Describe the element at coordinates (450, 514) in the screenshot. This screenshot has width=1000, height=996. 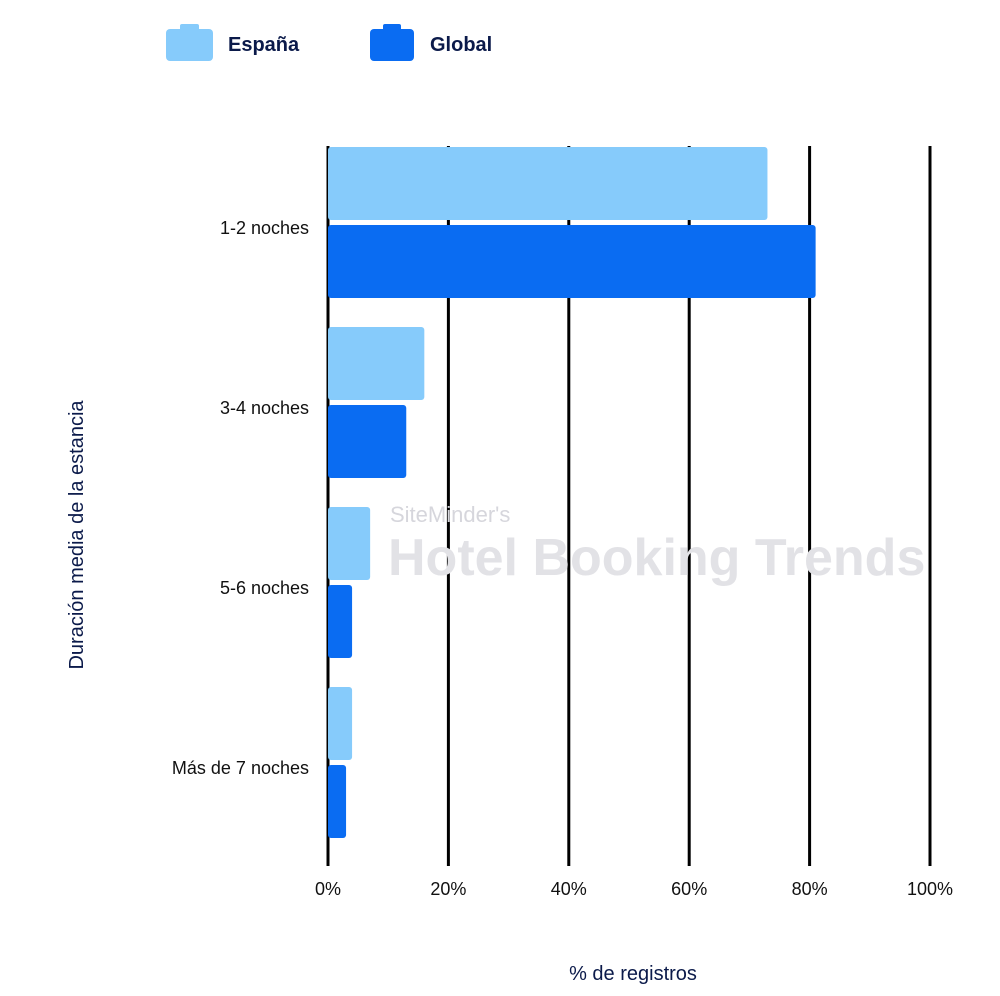
I see `watermark-line1: SiteMinder's` at that location.